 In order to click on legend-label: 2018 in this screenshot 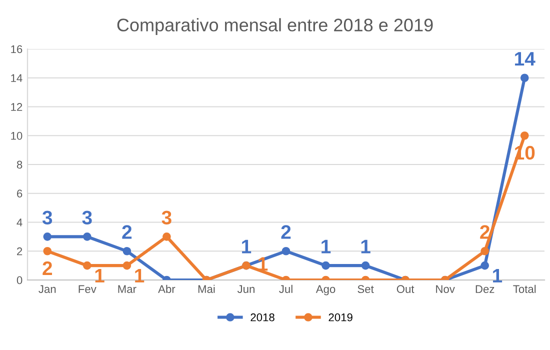, I will do `click(262, 317)`.